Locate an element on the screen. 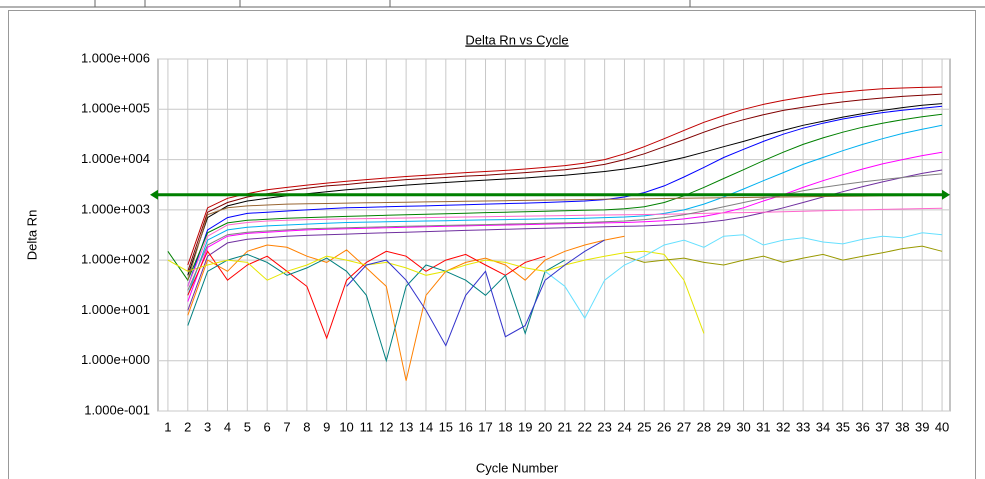 The height and width of the screenshot is (479, 985). chart-title: Delta Rn vs Cycle is located at coordinates (516, 39).